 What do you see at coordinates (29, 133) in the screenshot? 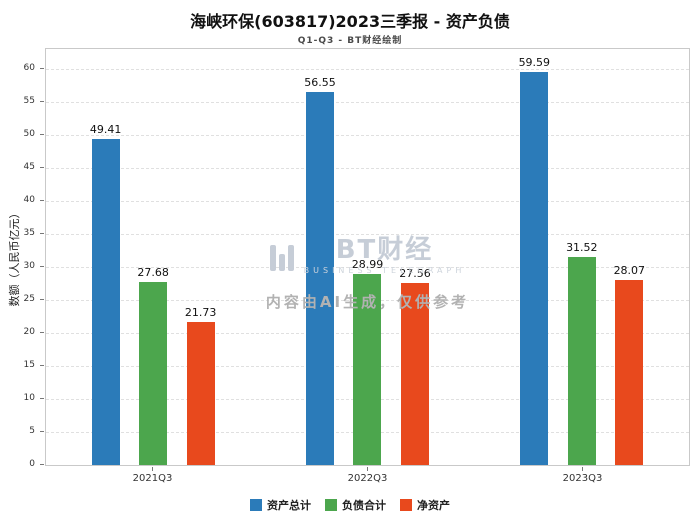
I see `y-tick-label: 50` at bounding box center [29, 133].